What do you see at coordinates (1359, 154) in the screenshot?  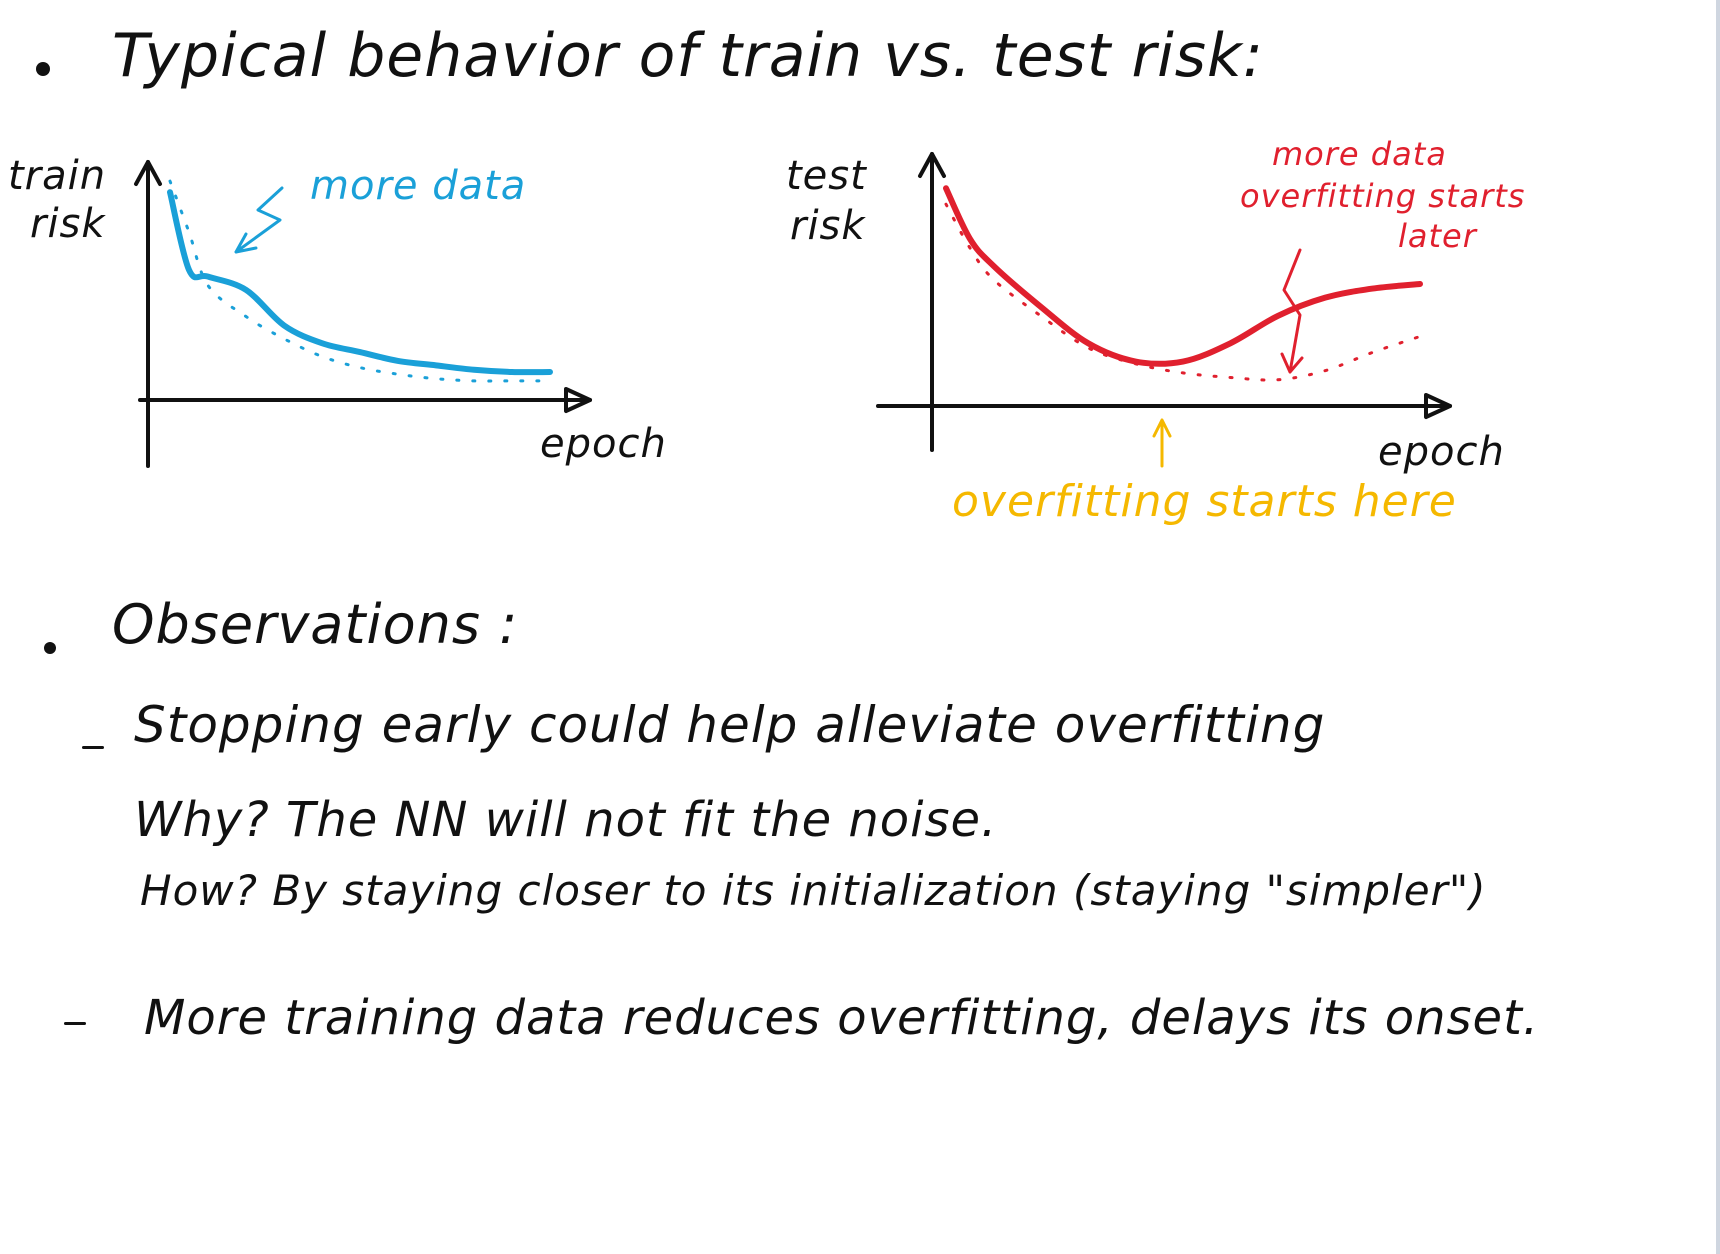 I see `test-annotation-top-line1: more data` at bounding box center [1359, 154].